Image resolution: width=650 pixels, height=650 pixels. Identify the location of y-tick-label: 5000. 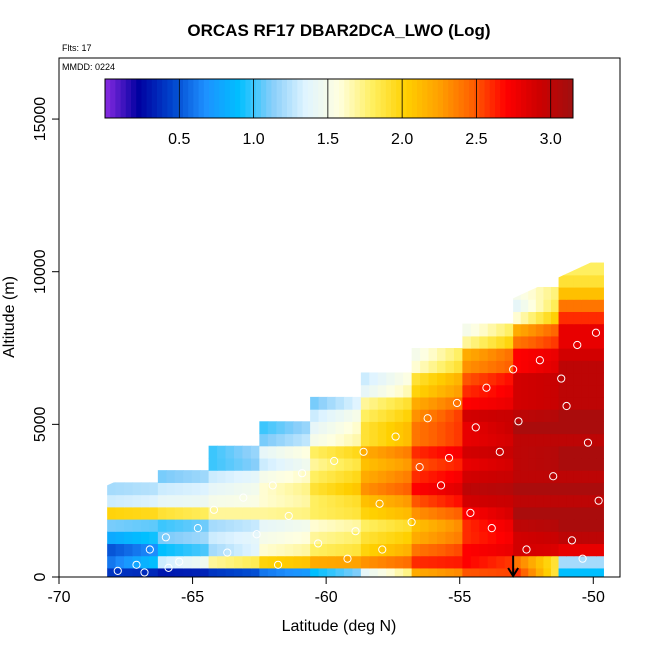
(40, 424).